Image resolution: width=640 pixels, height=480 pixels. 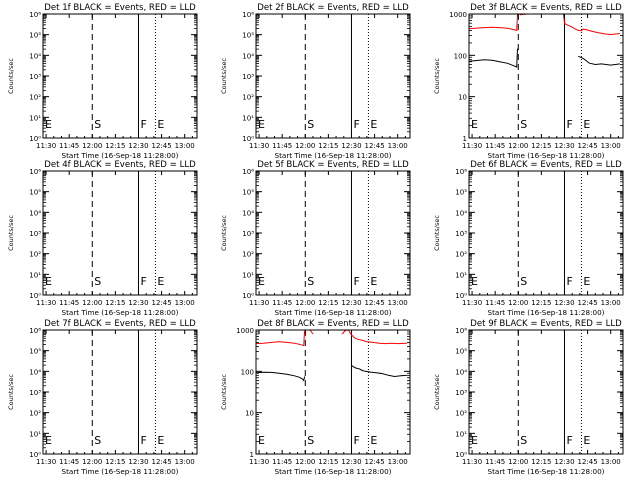 I want to click on lld-series-line, so click(x=331, y=338).